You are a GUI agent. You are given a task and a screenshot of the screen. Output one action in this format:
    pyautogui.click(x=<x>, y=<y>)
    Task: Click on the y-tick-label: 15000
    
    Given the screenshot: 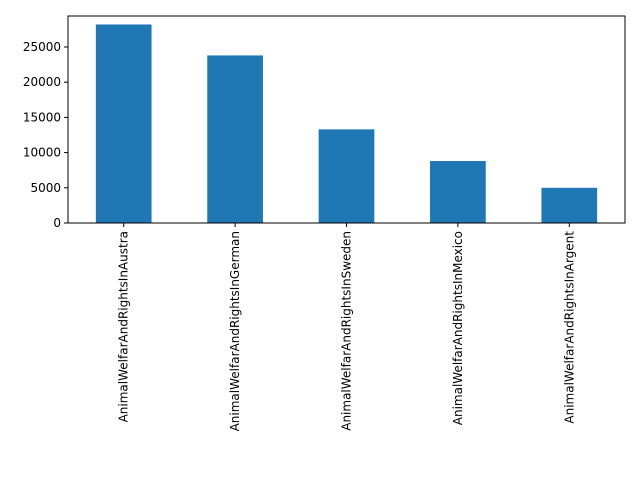 What is the action you would take?
    pyautogui.click(x=42, y=117)
    